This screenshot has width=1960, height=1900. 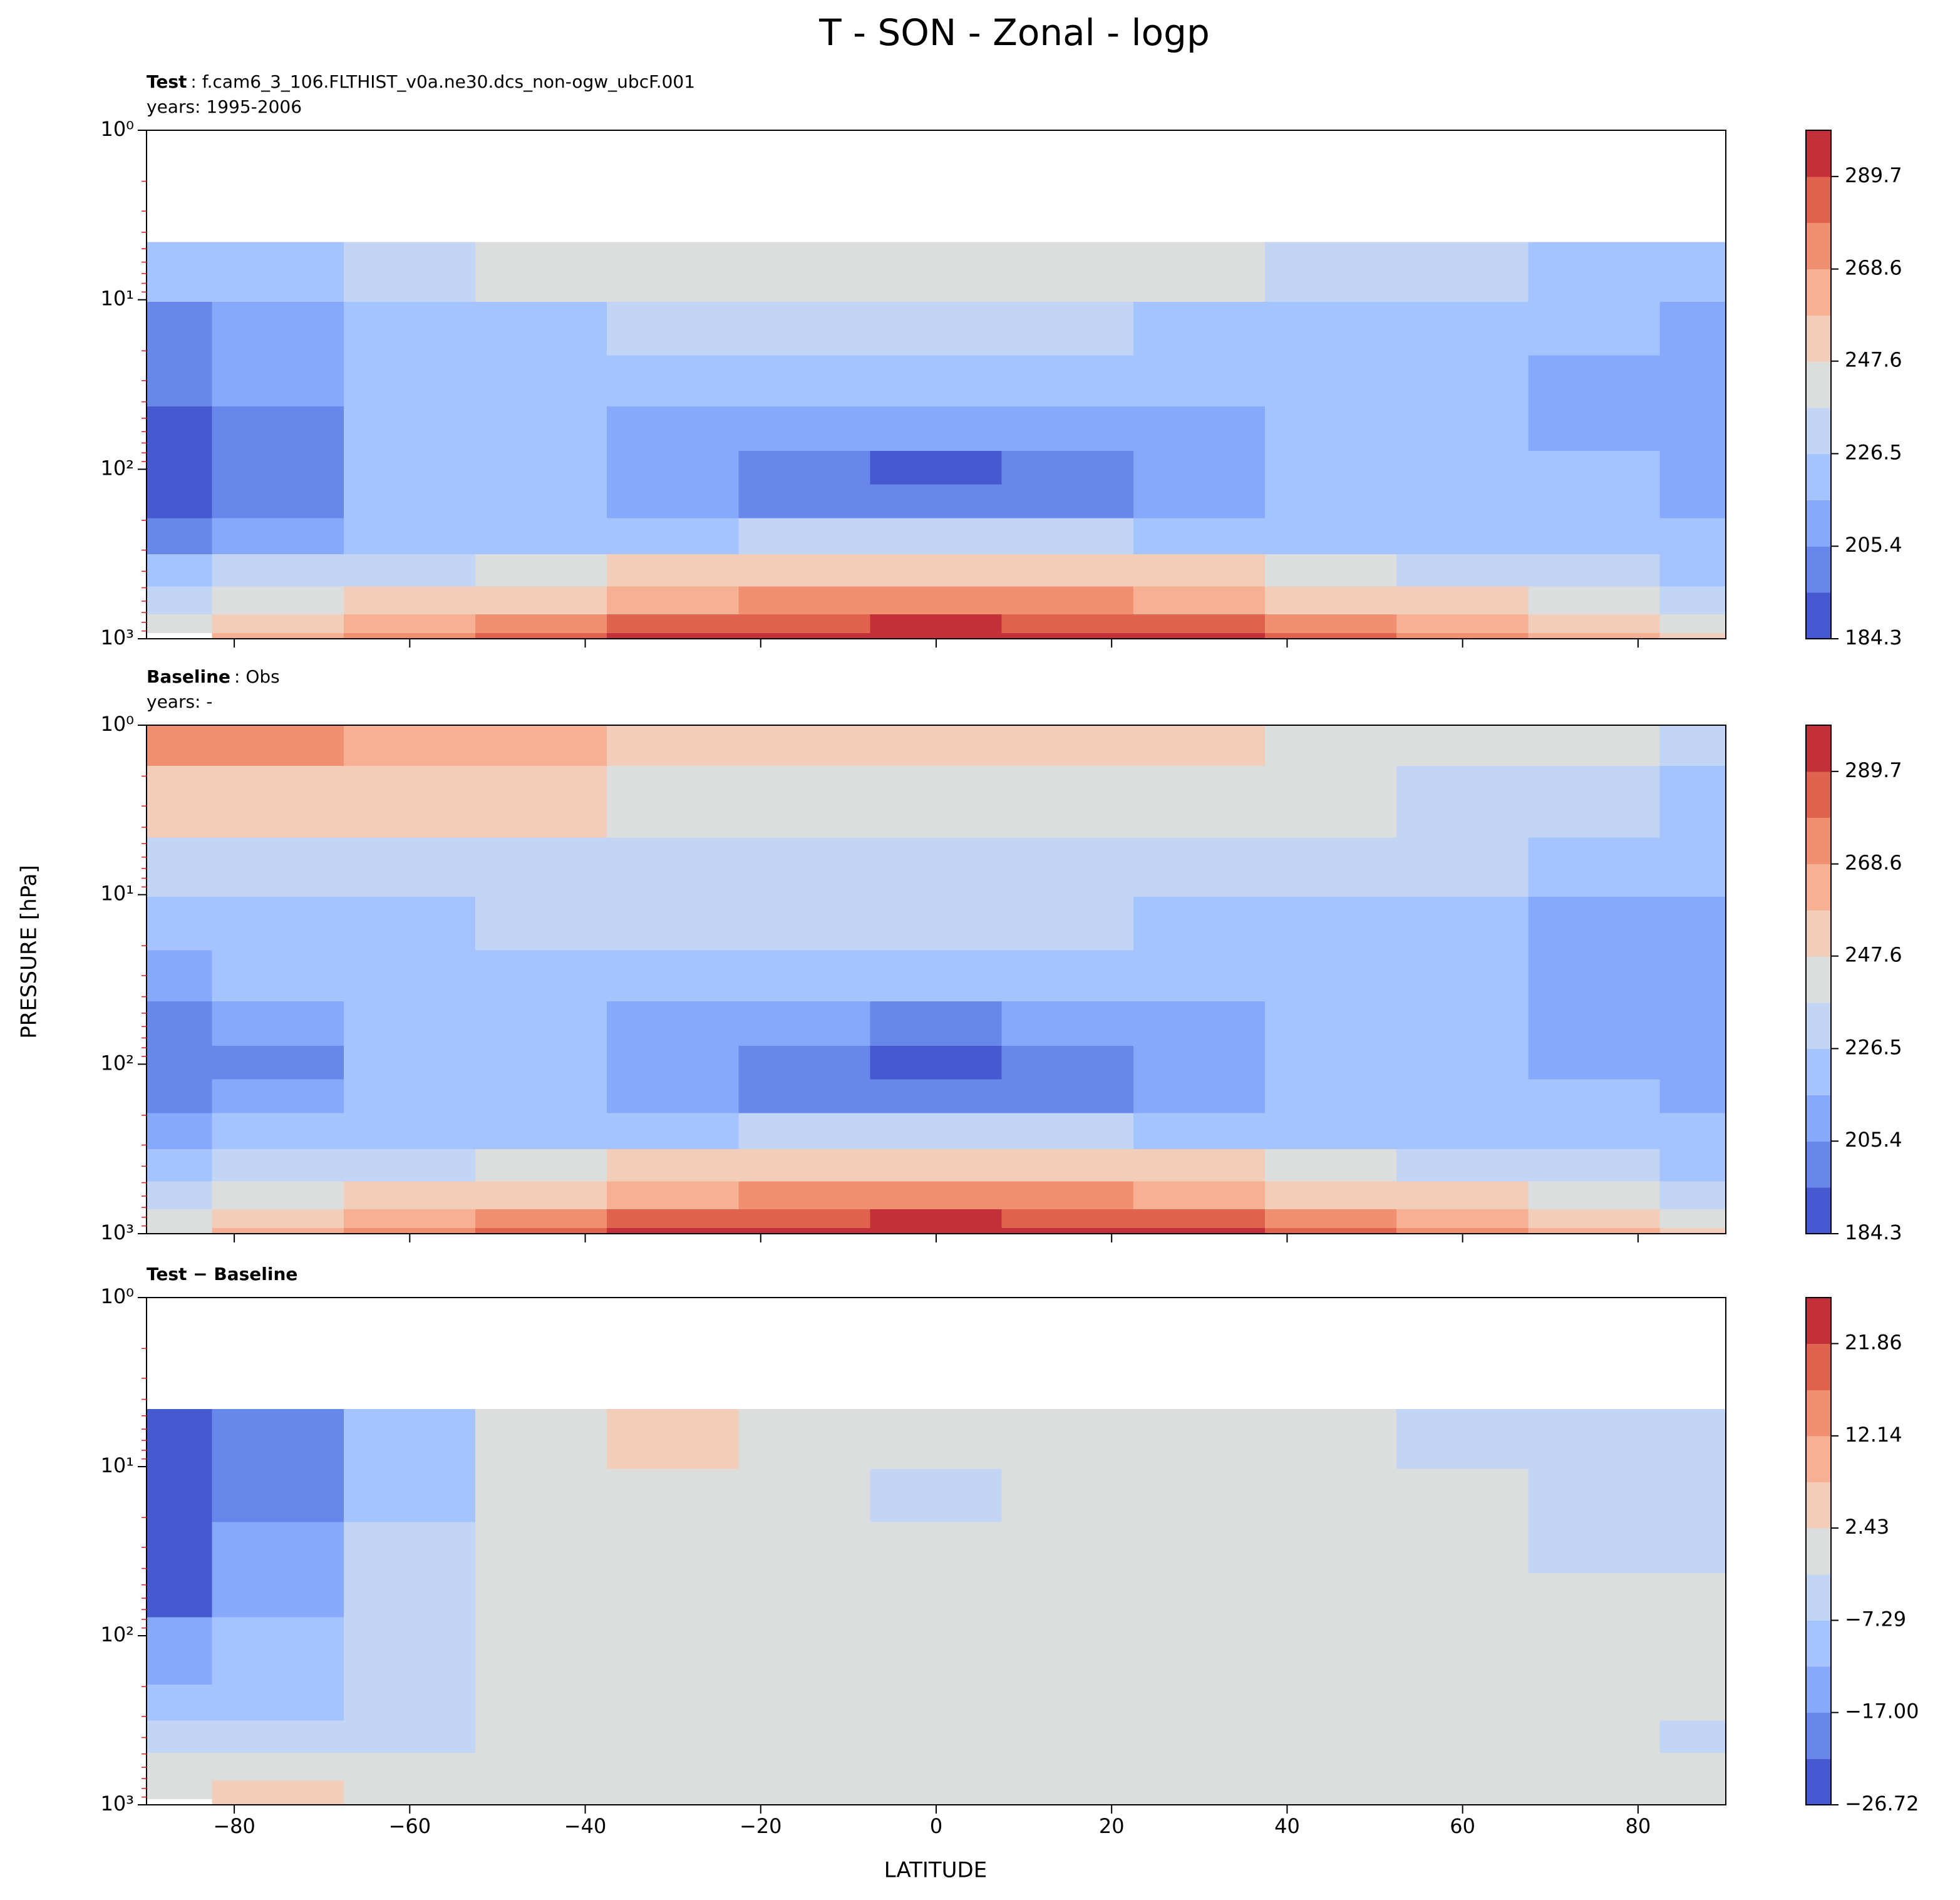 I want to click on y-tick-label: 10¹, so click(x=117, y=894).